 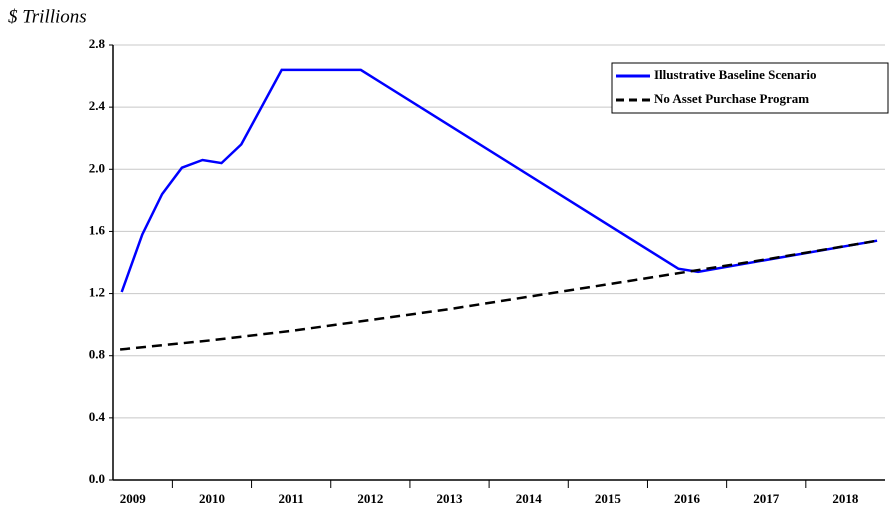 I want to click on x-tick-label: 2009, so click(x=133, y=498).